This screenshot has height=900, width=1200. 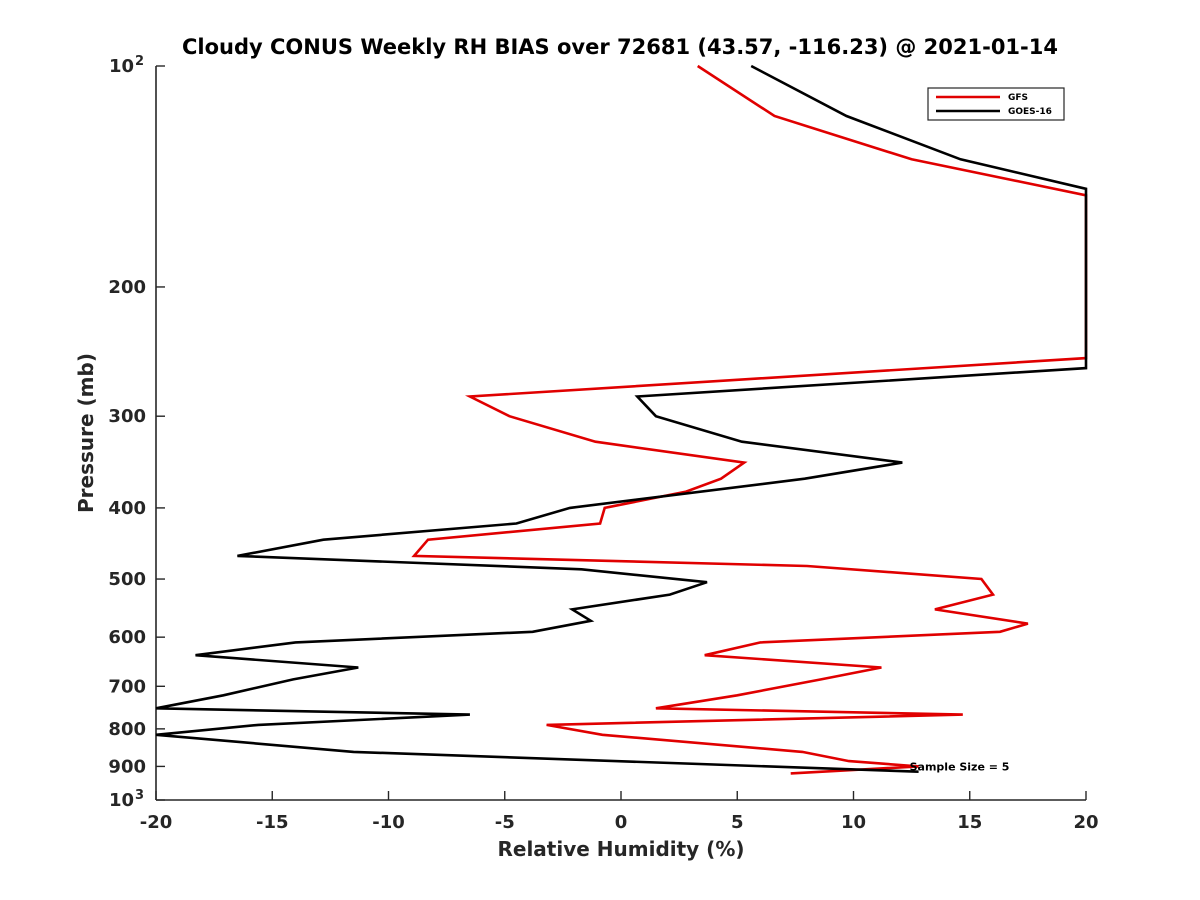 What do you see at coordinates (505, 822) in the screenshot?
I see `x-tick-label: -5` at bounding box center [505, 822].